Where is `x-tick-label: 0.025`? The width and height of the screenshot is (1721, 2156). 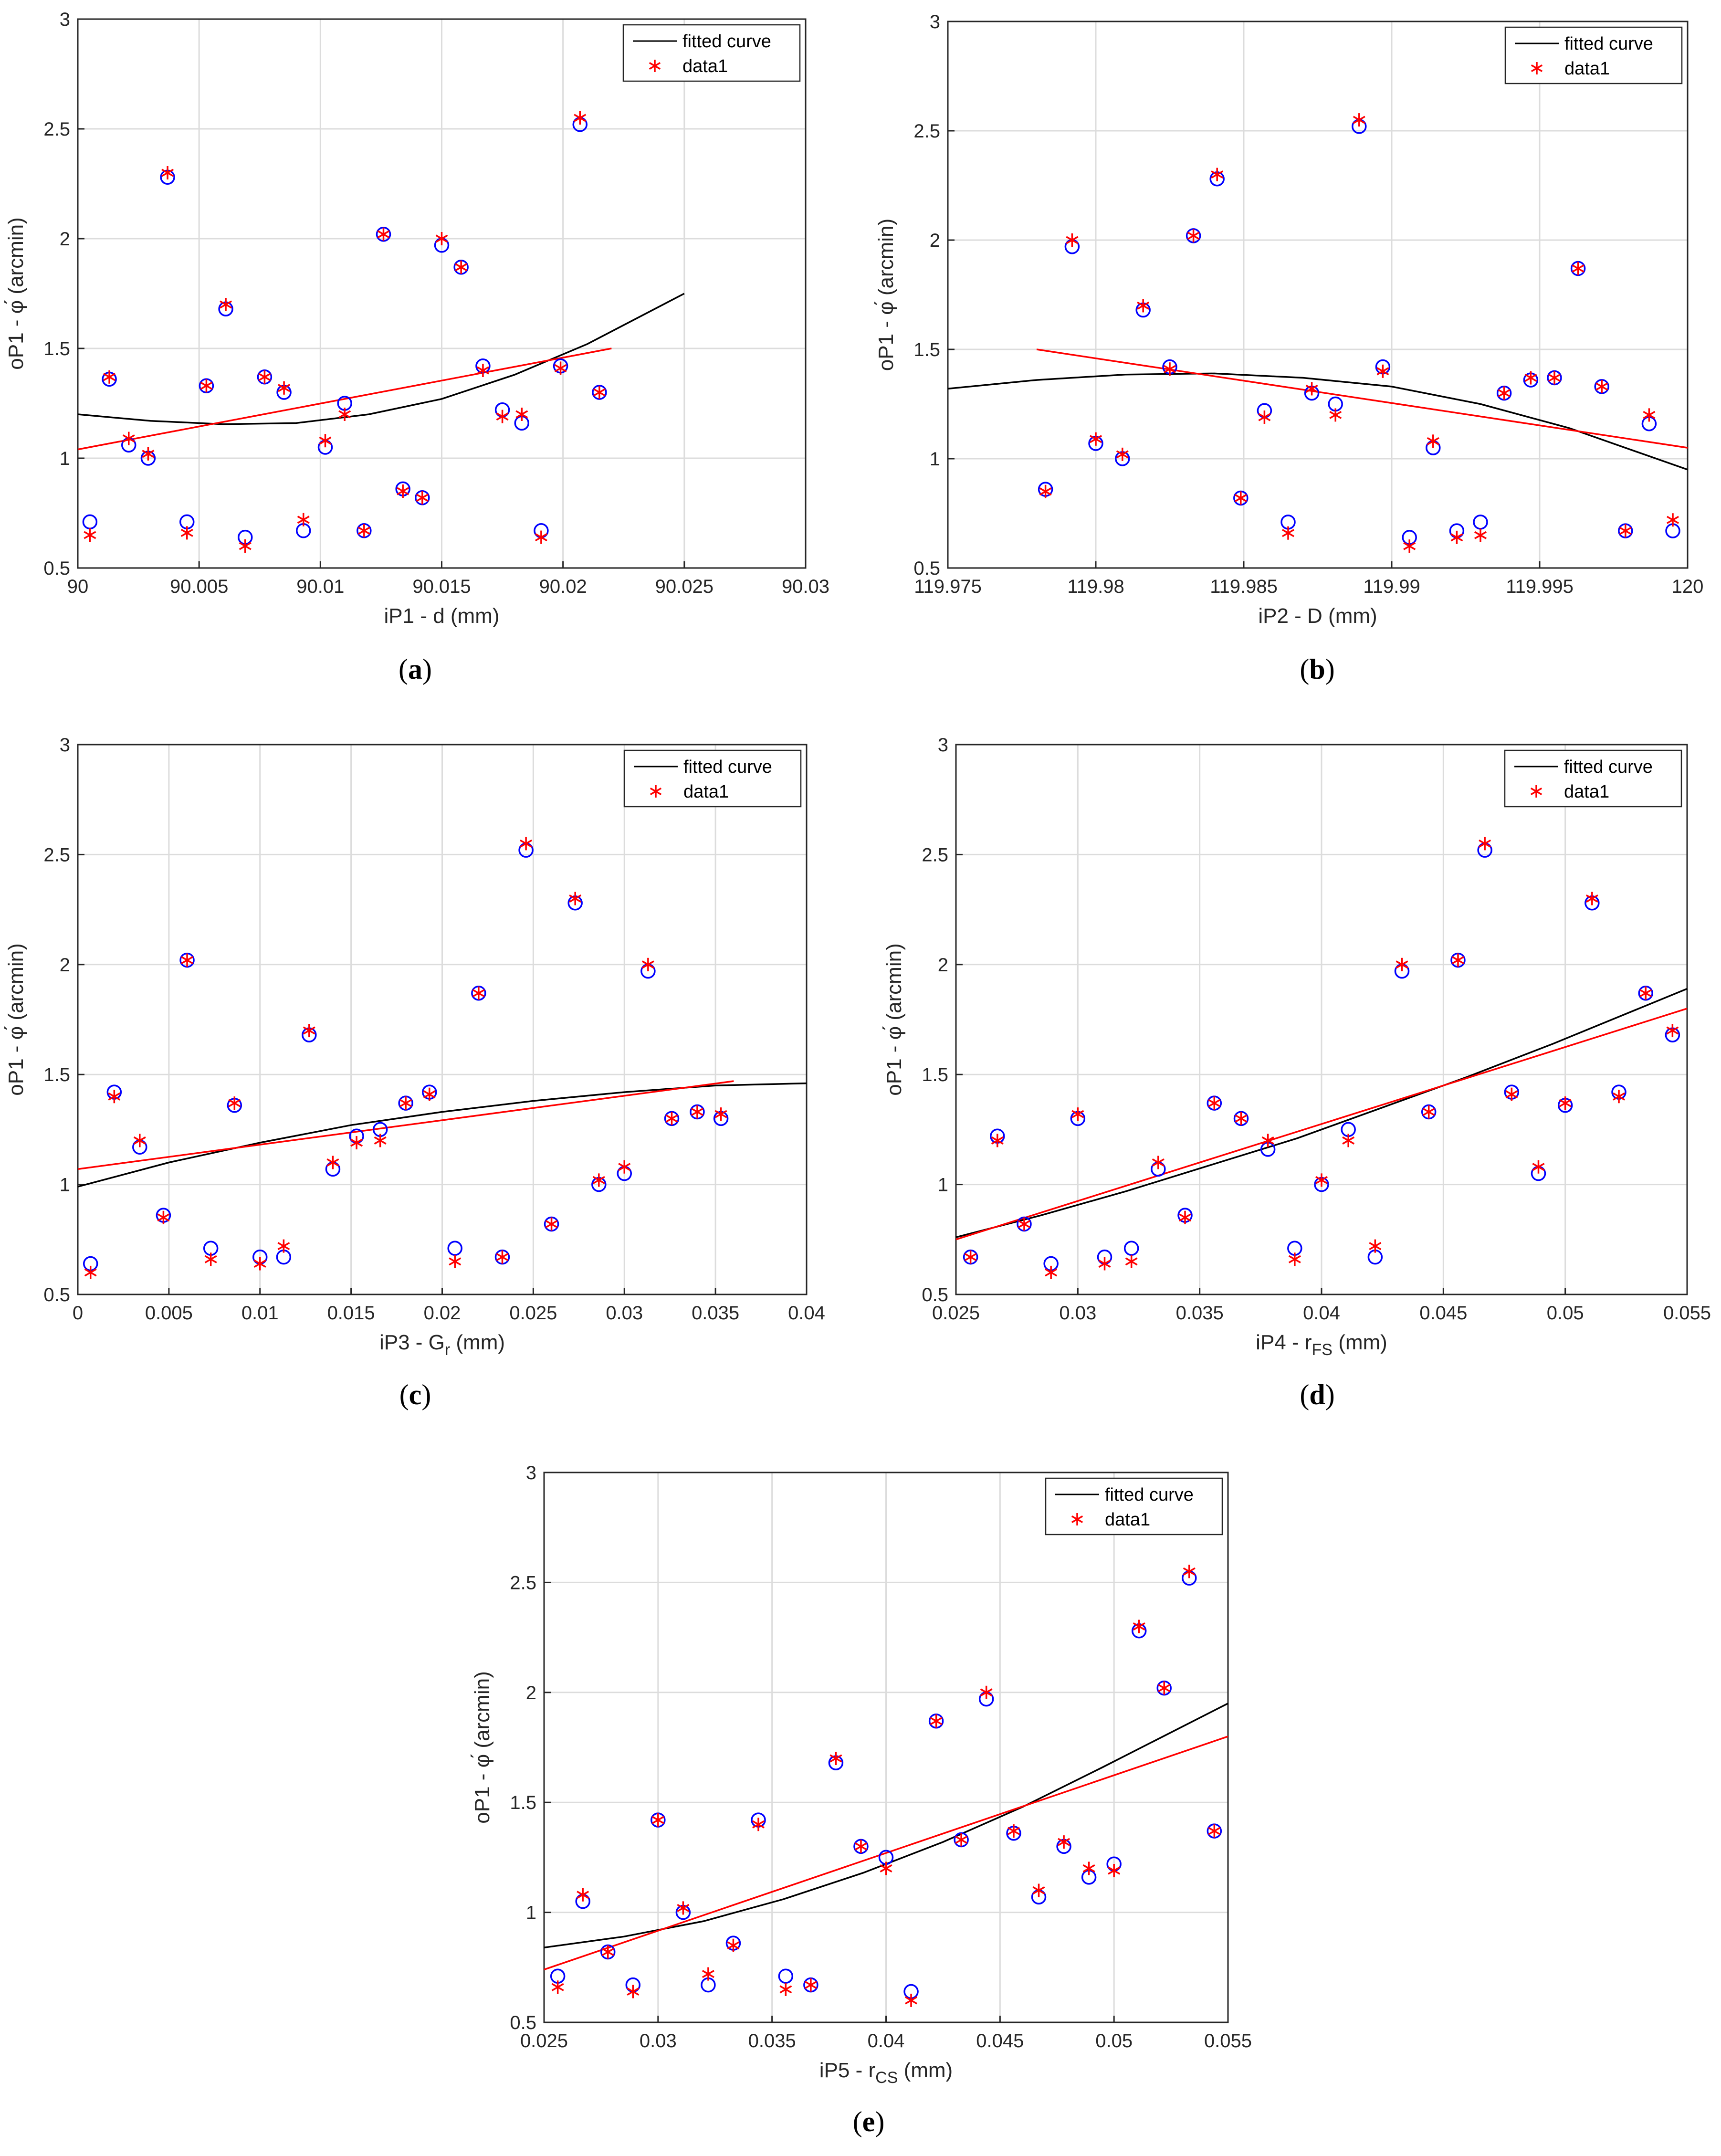 x-tick-label: 0.025 is located at coordinates (544, 2040).